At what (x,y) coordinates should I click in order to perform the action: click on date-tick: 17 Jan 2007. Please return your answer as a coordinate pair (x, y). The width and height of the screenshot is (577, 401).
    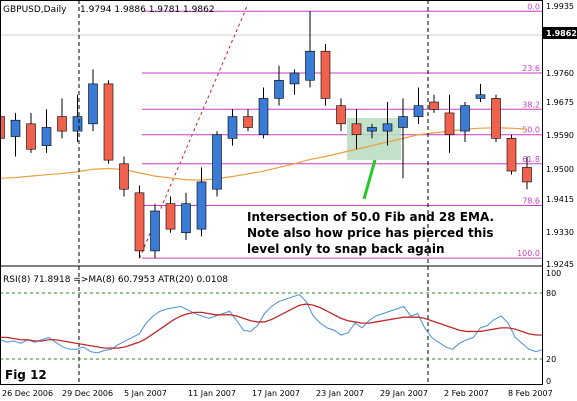
    Looking at the image, I should click on (276, 393).